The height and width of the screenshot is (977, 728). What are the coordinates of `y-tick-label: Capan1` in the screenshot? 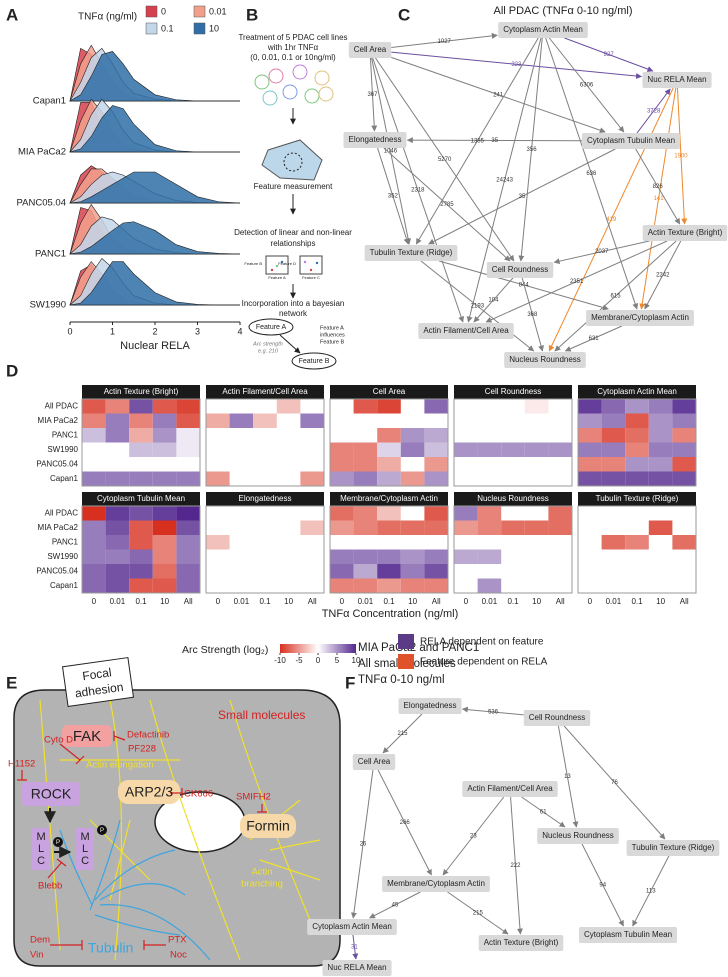 It's located at (49, 101).